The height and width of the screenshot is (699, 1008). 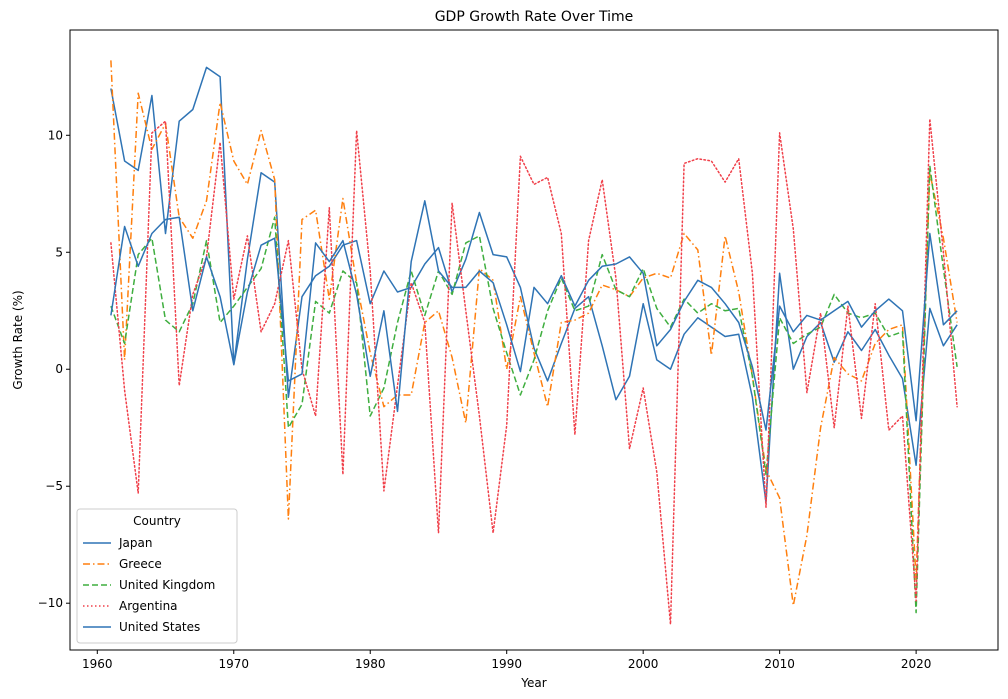 I want to click on legend-label: Greece, so click(x=140, y=564).